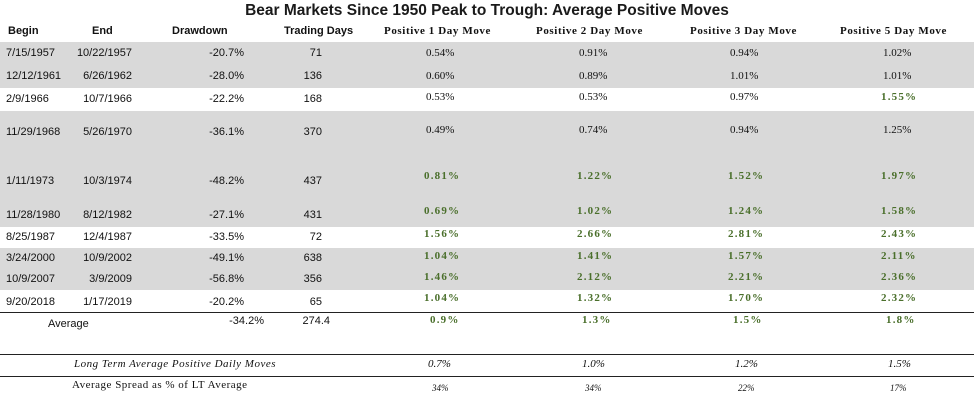 Image resolution: width=974 pixels, height=400 pixels. I want to click on header-positive-3-day: Positive 3 Day Move, so click(744, 31).